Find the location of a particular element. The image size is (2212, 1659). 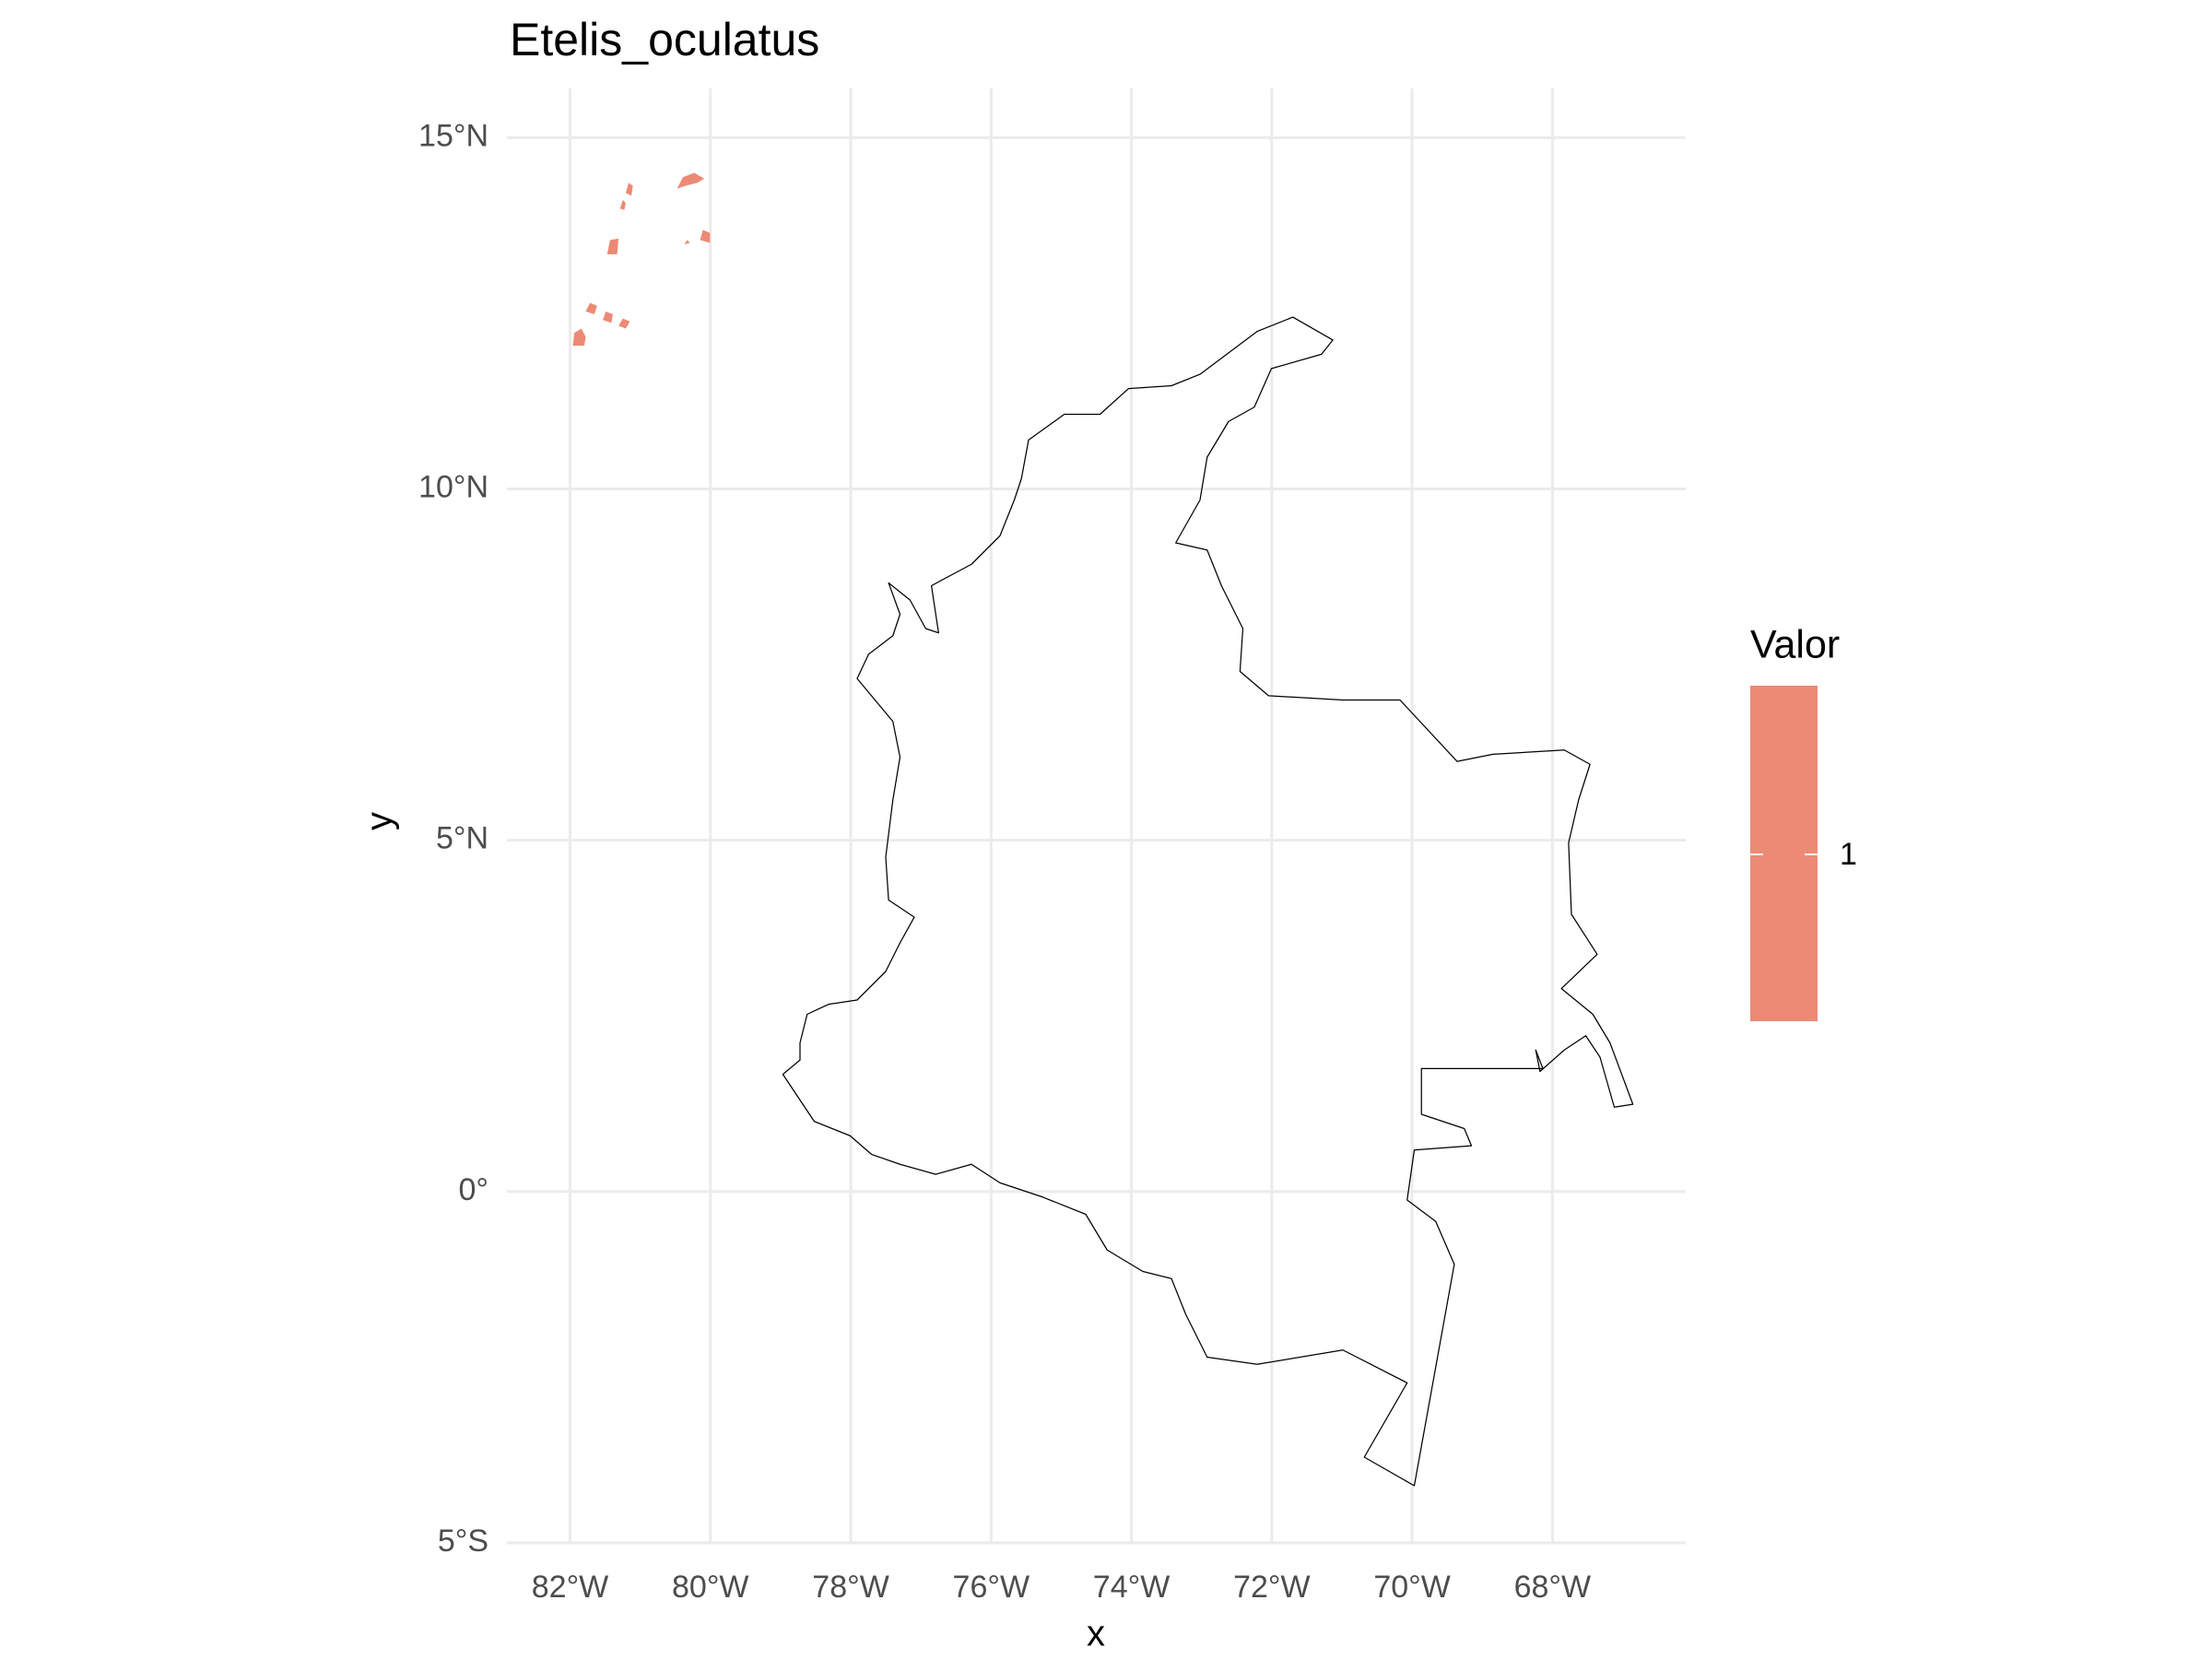

legend-label: 1 is located at coordinates (1848, 854).